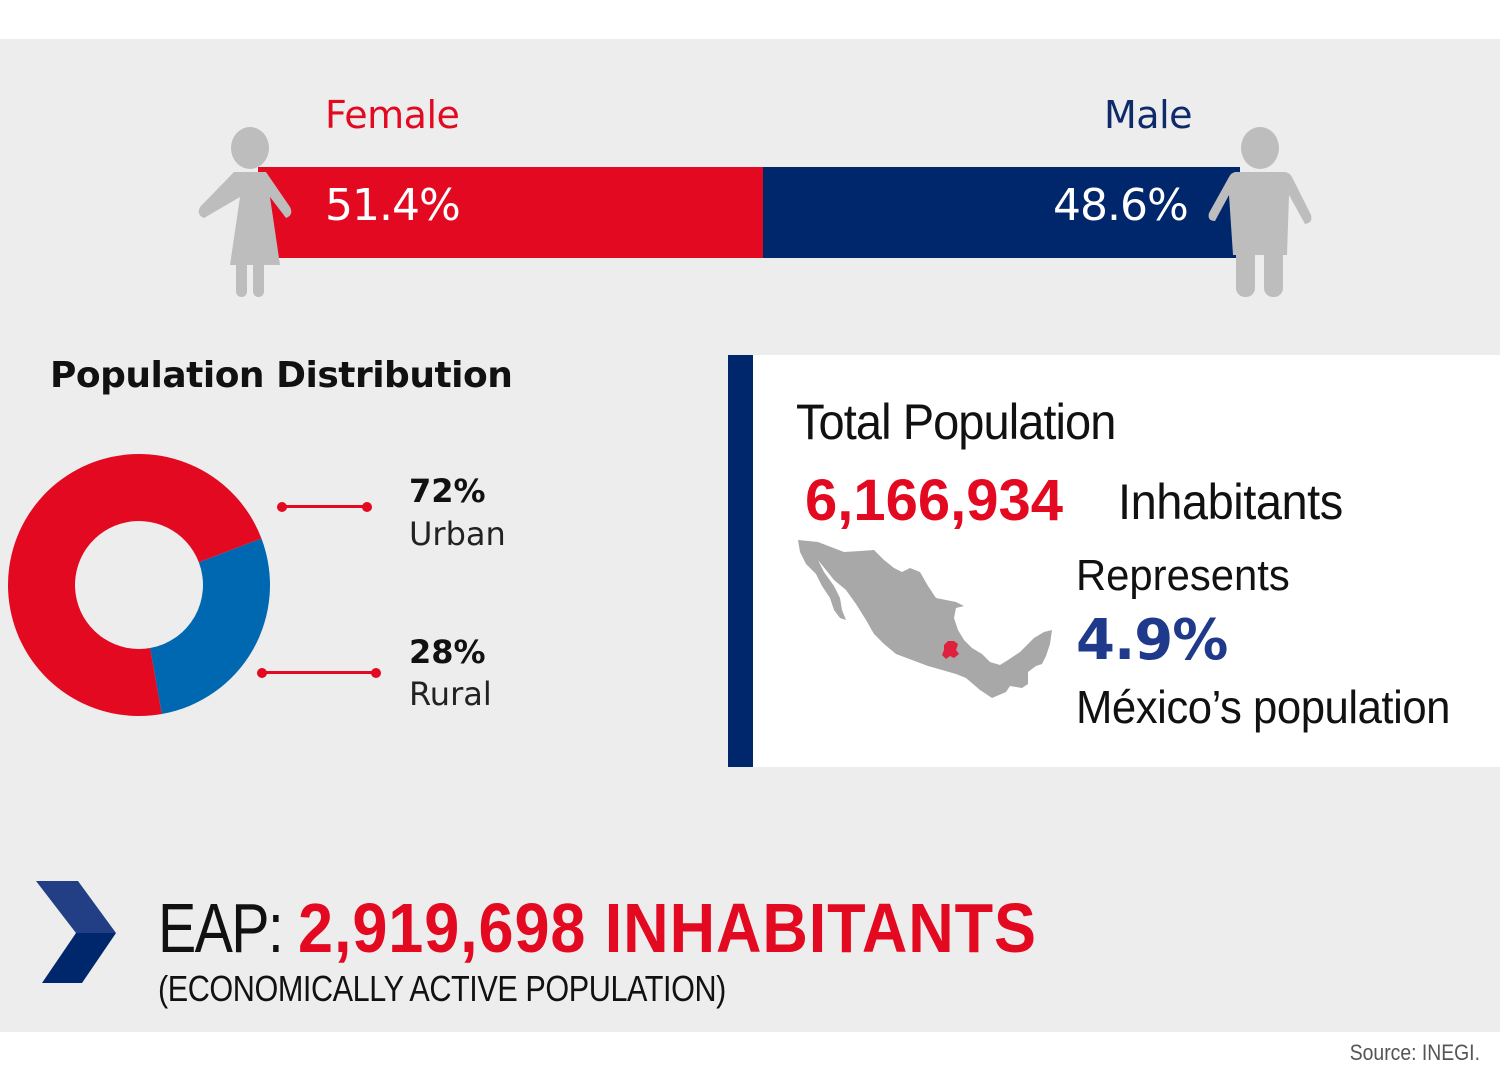  What do you see at coordinates (76, 932) in the screenshot?
I see `chevron-right-icon` at bounding box center [76, 932].